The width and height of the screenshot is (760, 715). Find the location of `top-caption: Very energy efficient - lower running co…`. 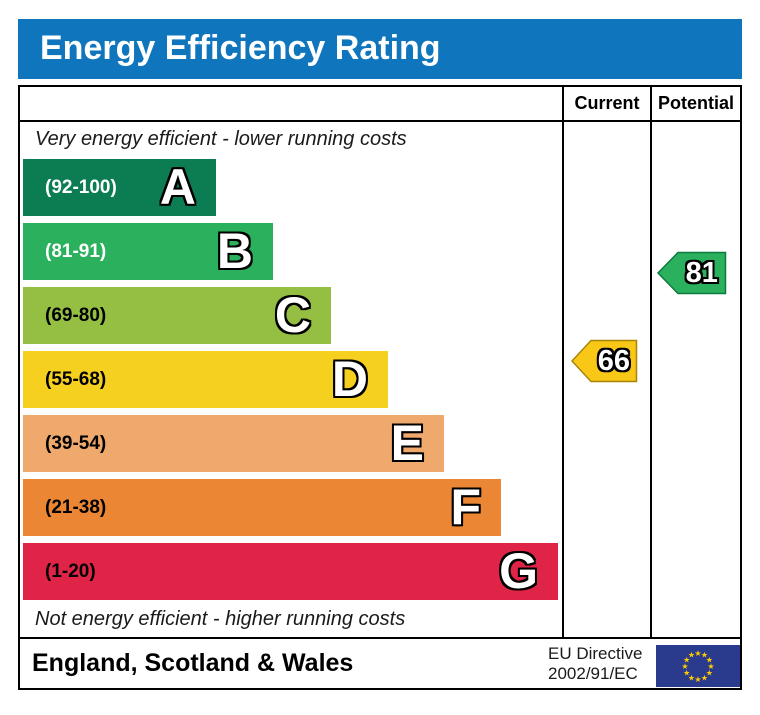

top-caption: Very energy efficient - lower running co… is located at coordinates (221, 139).